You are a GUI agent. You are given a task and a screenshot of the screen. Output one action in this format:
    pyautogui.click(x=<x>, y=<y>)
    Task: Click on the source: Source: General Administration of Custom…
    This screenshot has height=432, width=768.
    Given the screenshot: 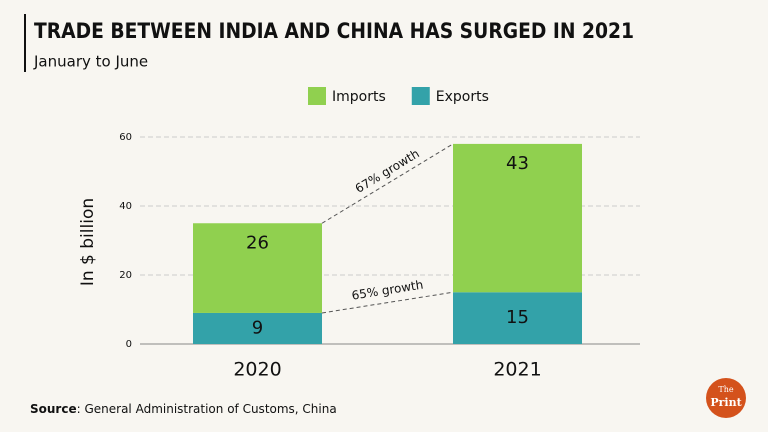 What is the action you would take?
    pyautogui.click(x=183, y=409)
    